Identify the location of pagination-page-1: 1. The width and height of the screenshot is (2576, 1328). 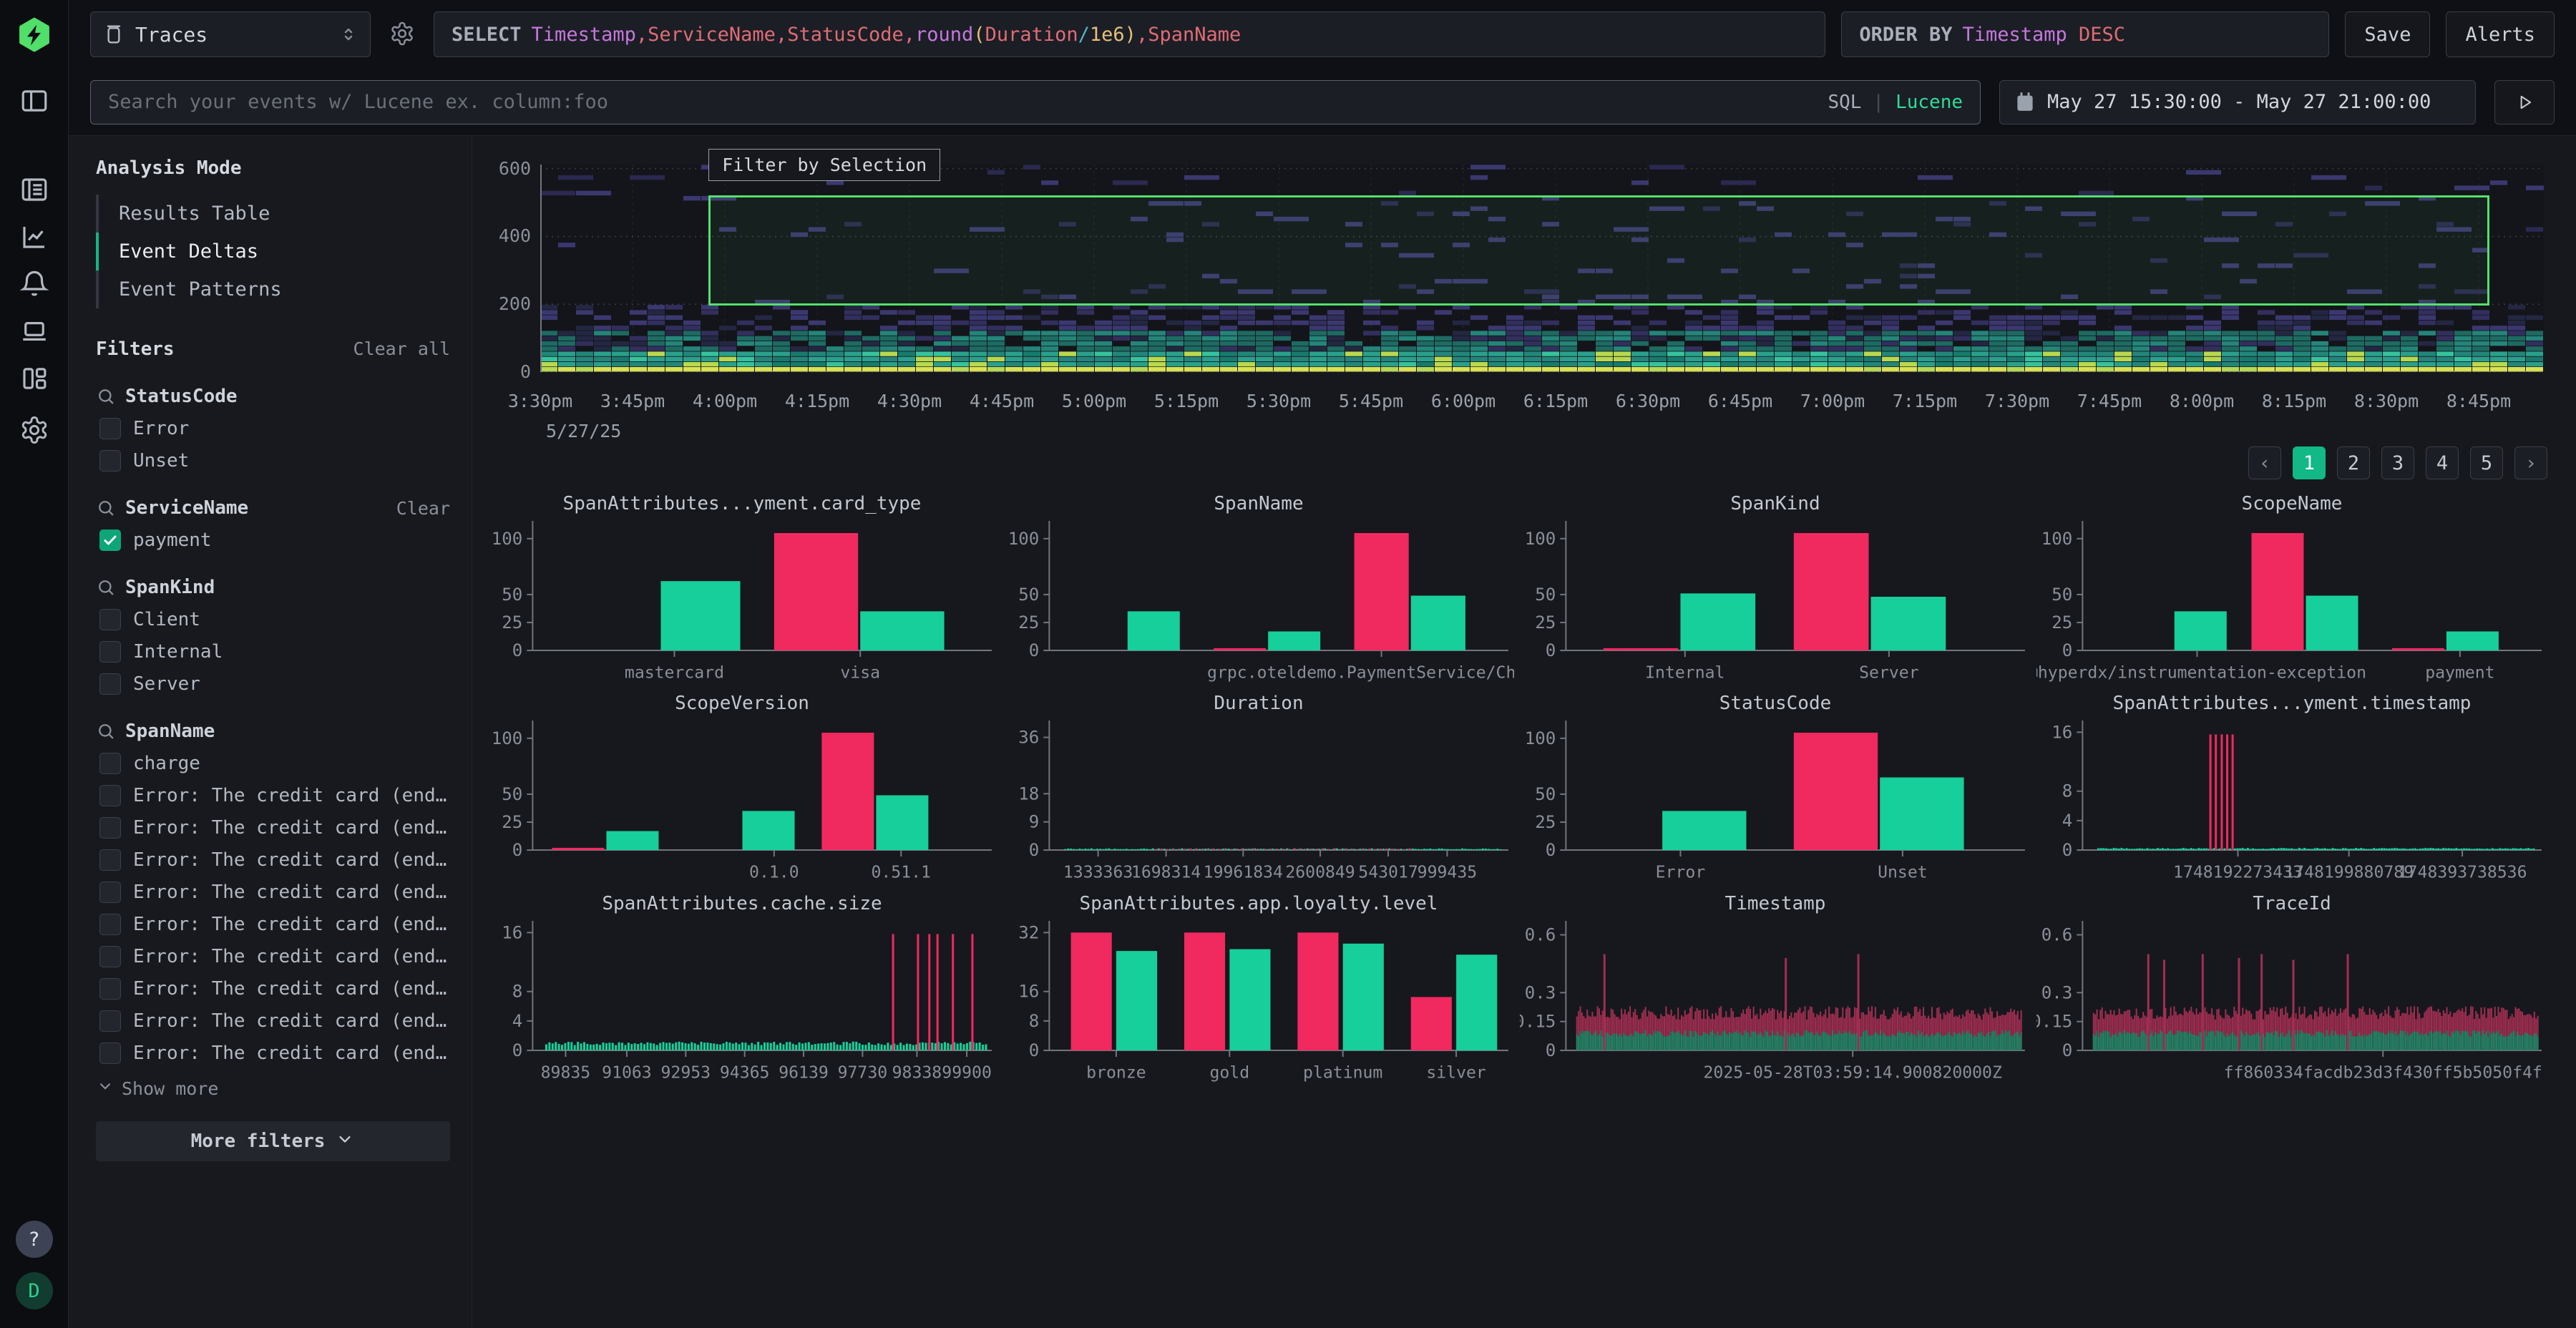
(2309, 463).